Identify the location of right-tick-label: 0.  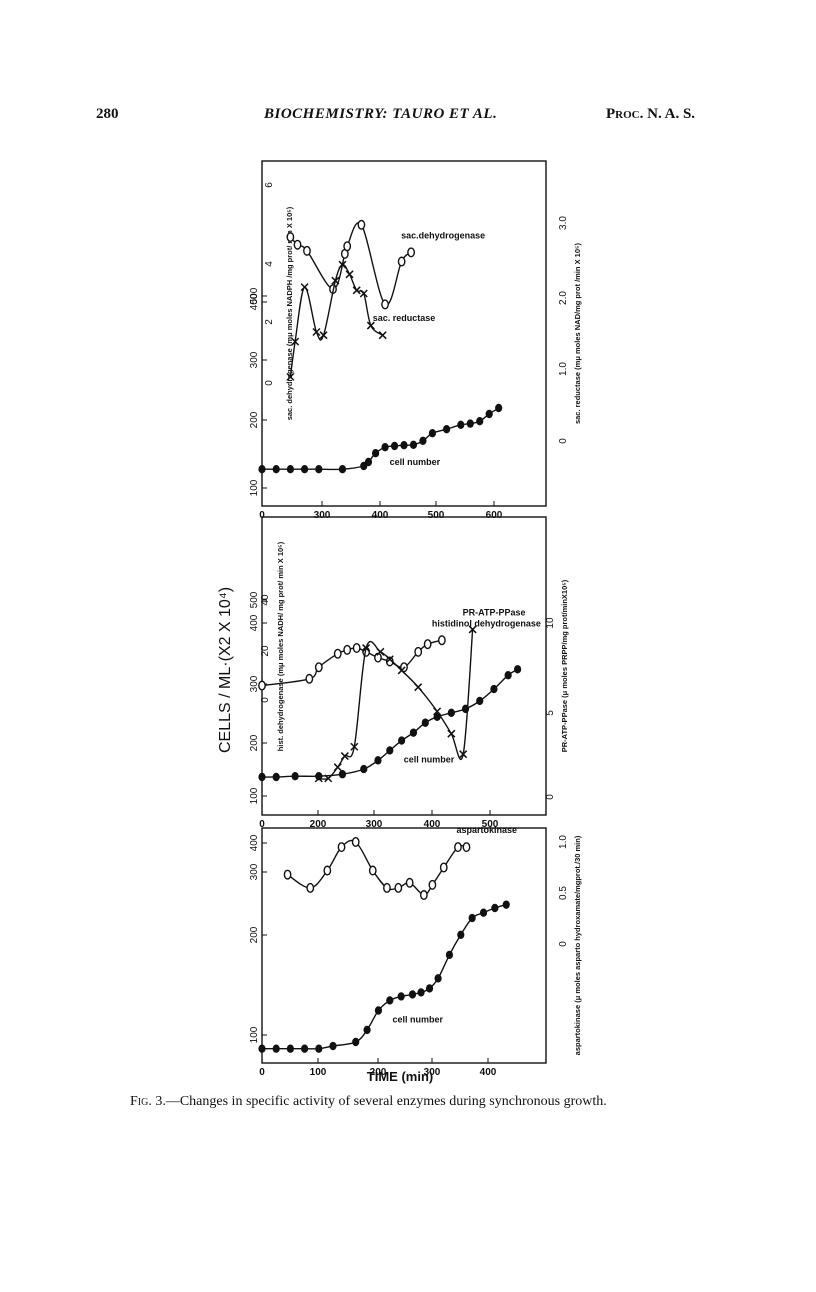
(563, 944).